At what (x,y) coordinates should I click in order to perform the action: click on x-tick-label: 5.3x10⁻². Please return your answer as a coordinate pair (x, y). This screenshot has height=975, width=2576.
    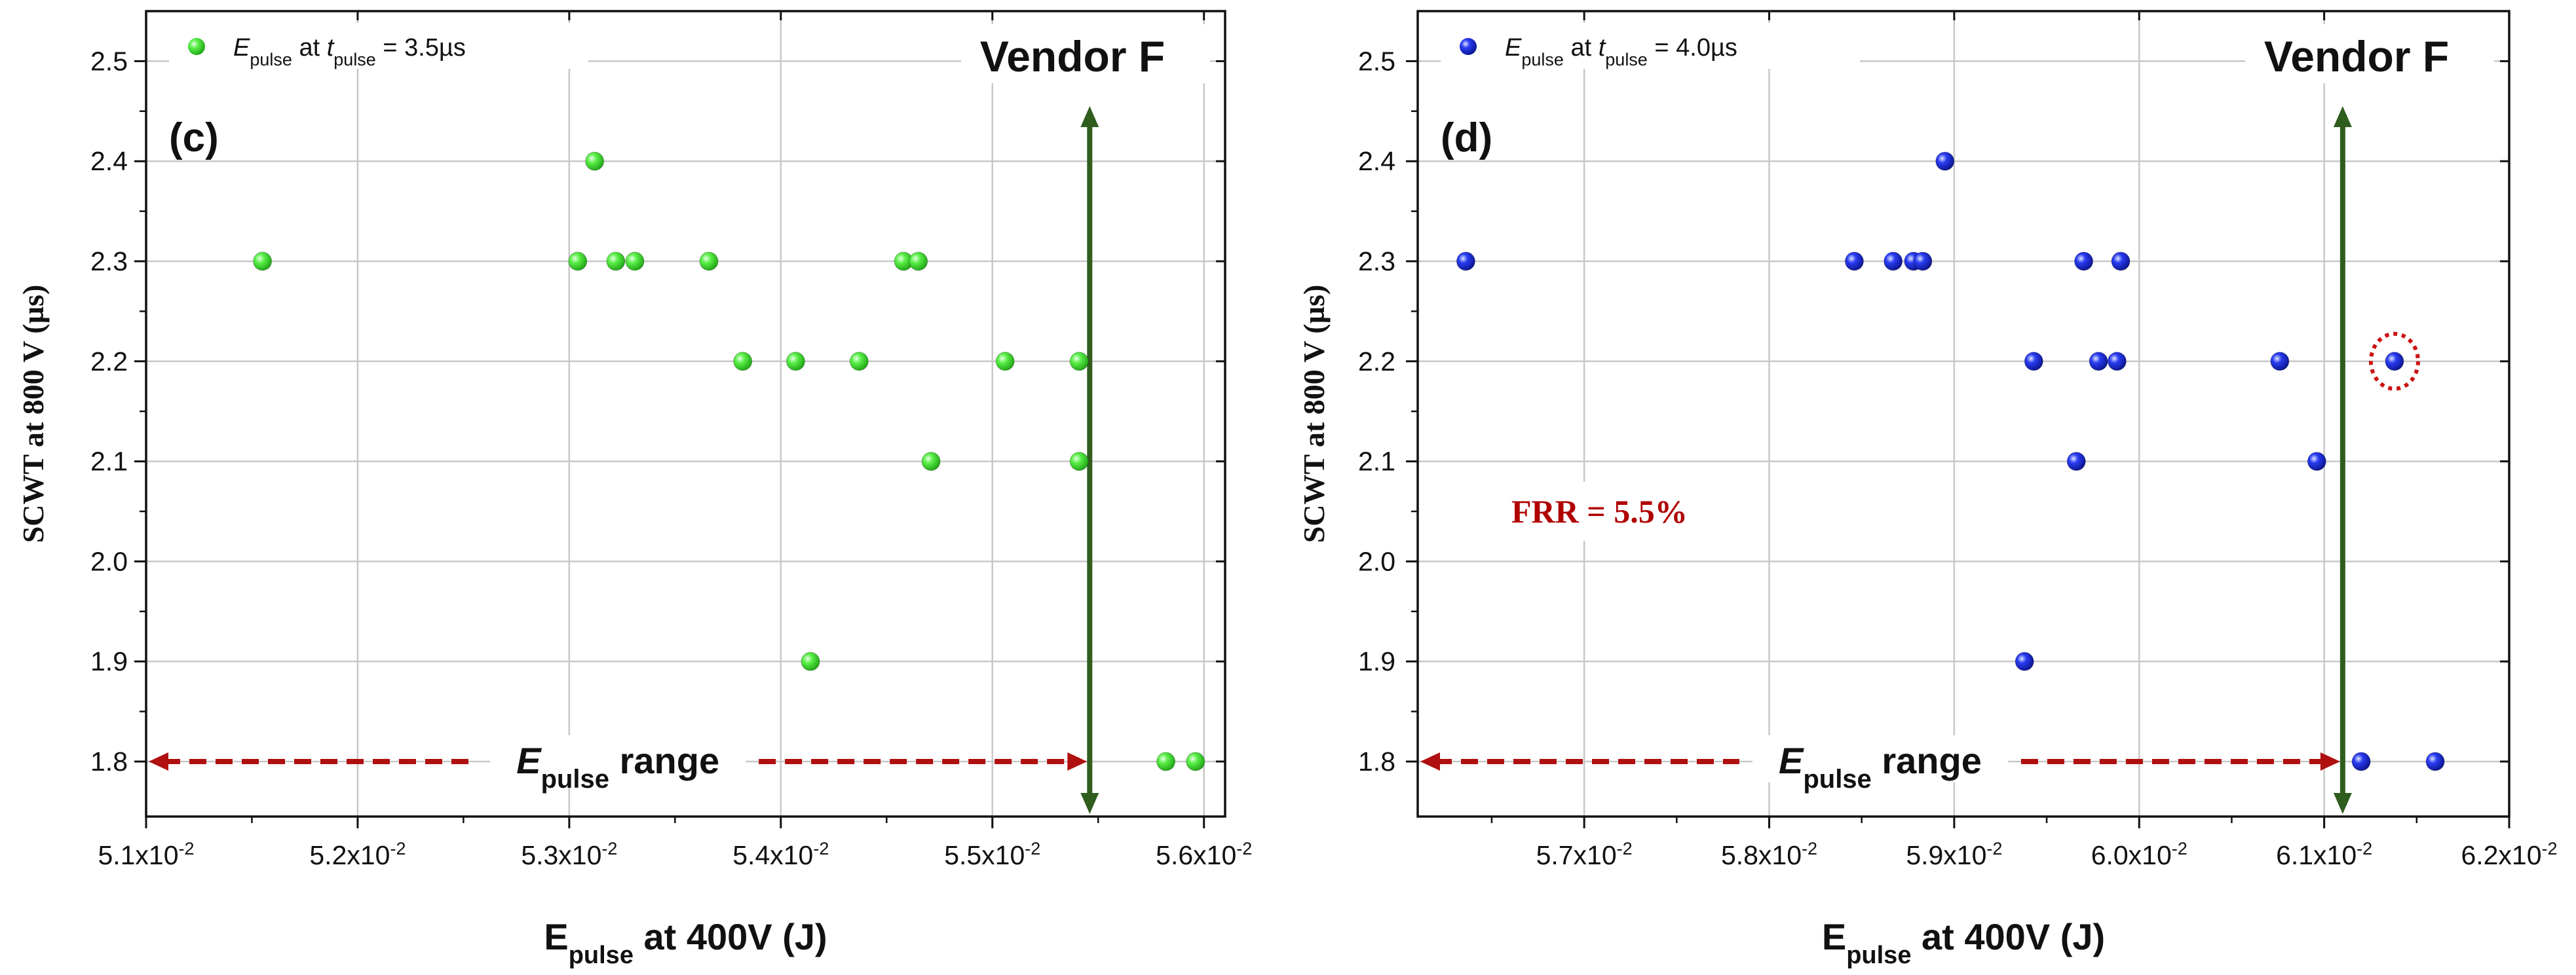
    Looking at the image, I should click on (569, 854).